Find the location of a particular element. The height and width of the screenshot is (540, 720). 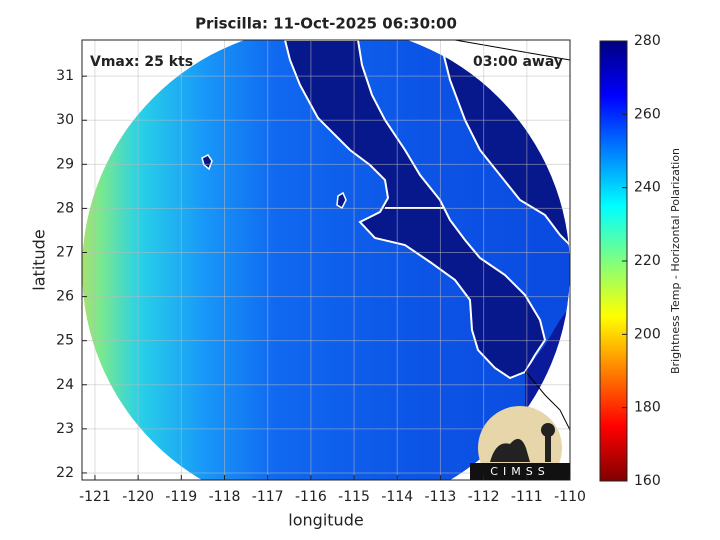

colorbar-tick-label: 280 is located at coordinates (647, 41).